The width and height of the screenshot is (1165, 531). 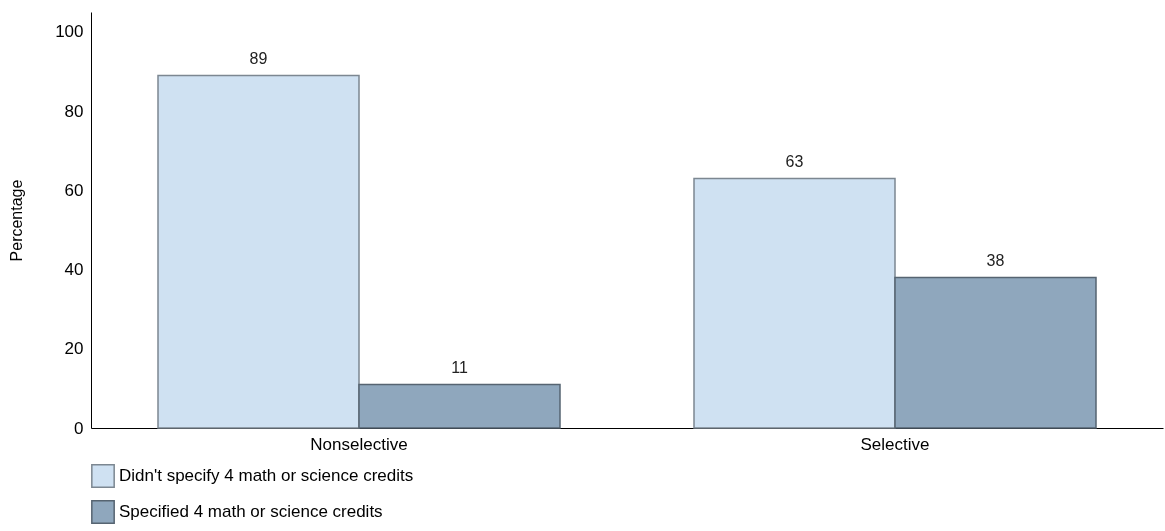 I want to click on legend-label: Specified 4 math or science credits, so click(x=251, y=511).